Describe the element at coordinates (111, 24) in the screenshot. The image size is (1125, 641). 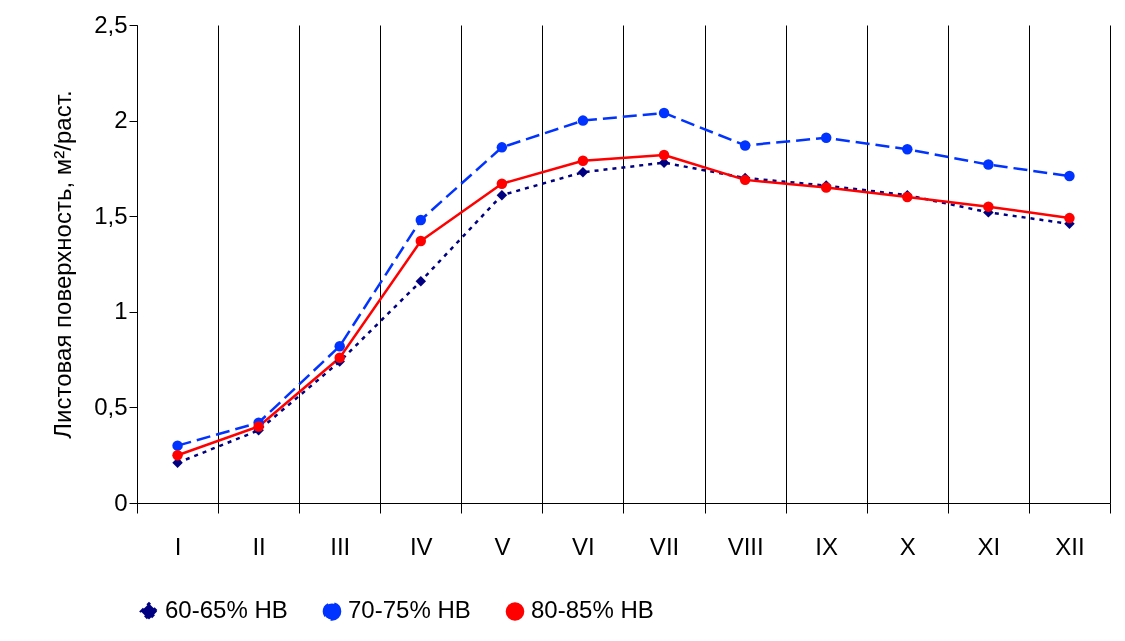
I see `y-tick-label: 2,5` at that location.